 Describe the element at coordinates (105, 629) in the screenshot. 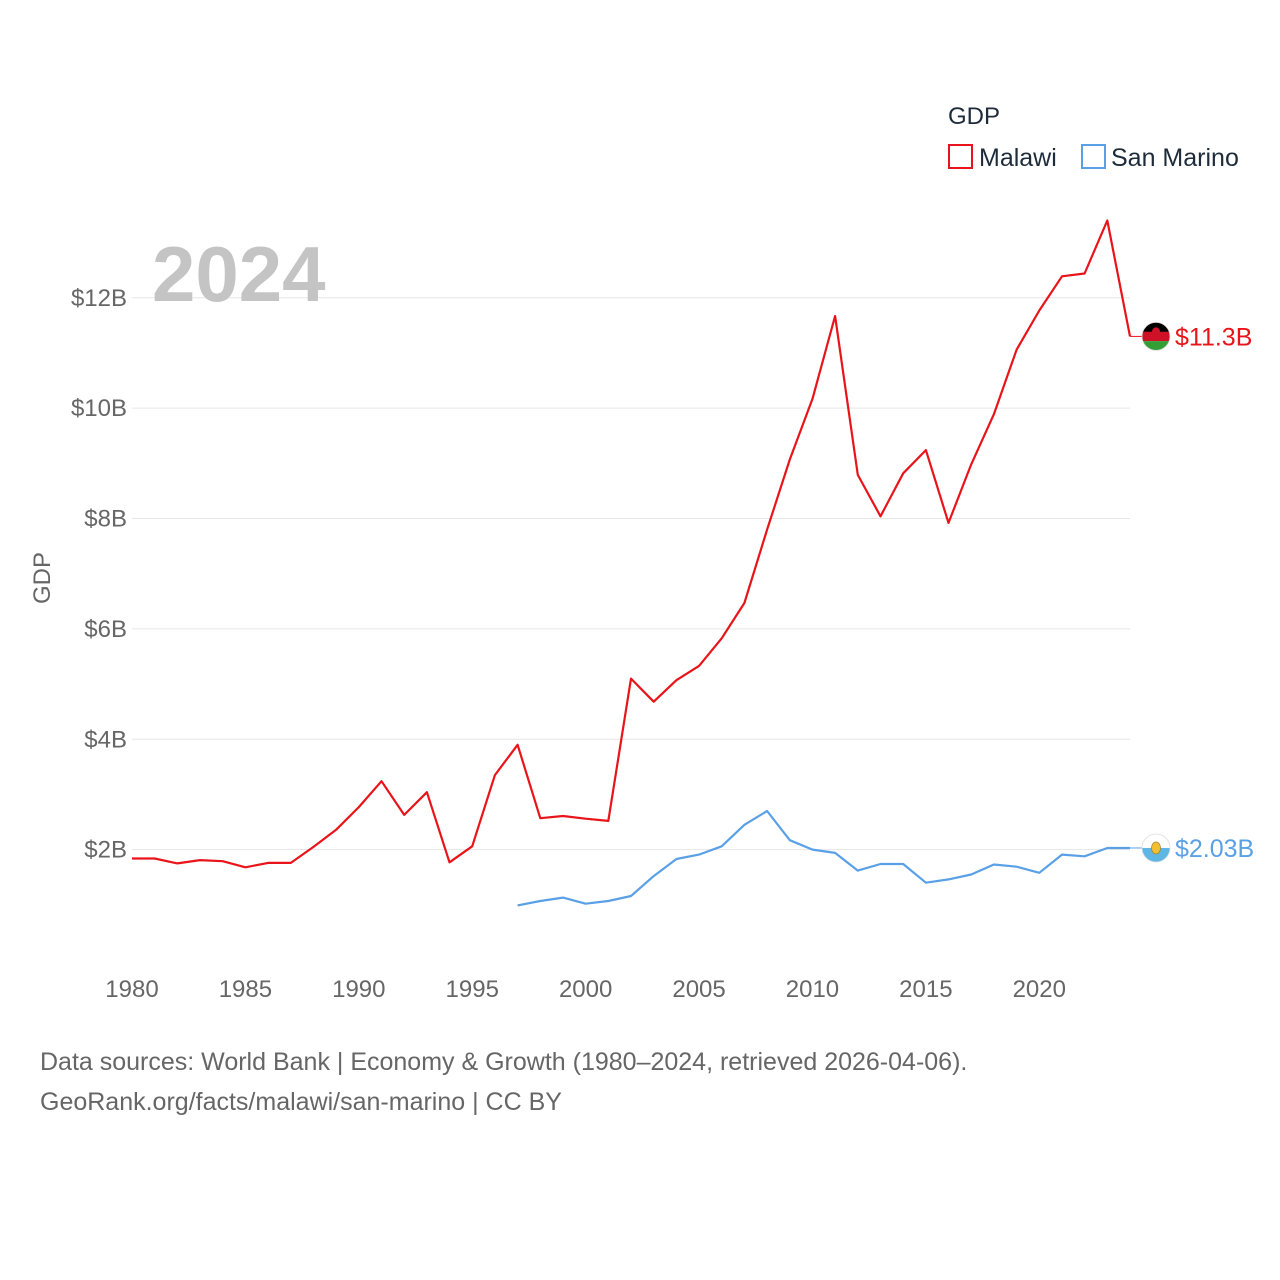

I see `y-tick-label: $6B` at that location.